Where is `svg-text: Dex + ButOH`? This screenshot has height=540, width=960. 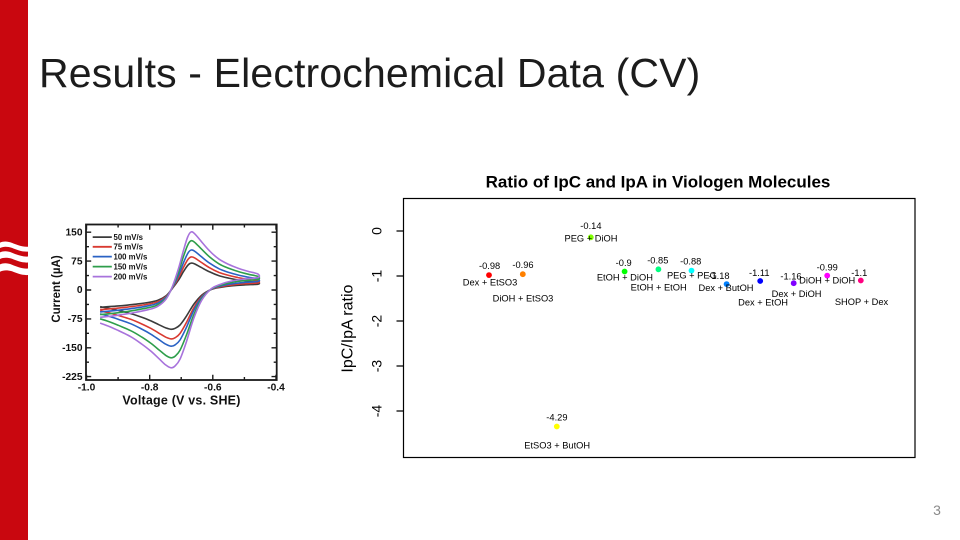 svg-text: Dex + ButOH is located at coordinates (725, 288).